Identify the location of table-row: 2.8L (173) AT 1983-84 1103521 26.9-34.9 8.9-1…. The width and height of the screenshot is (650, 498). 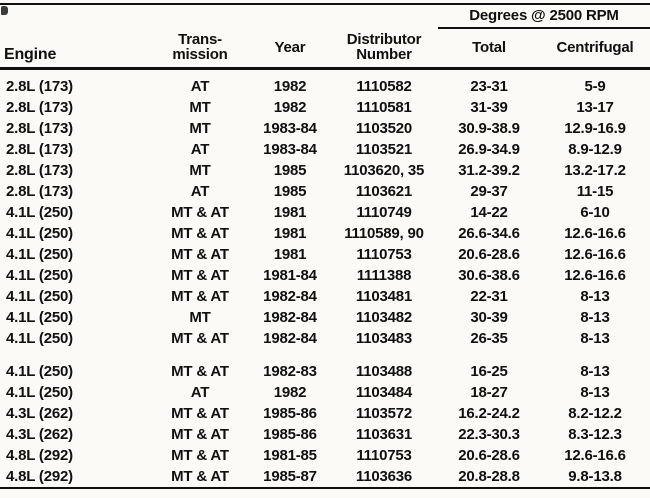
(325, 149).